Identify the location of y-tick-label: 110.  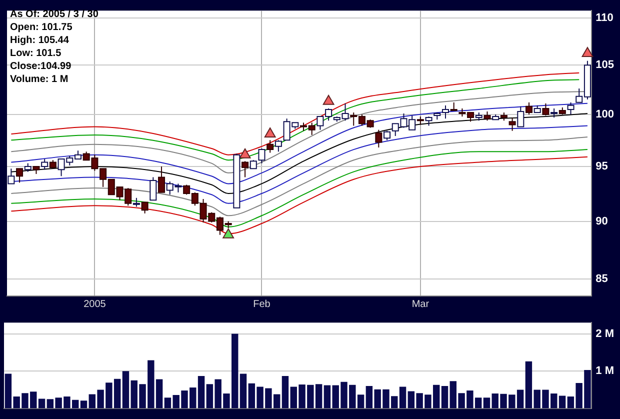
(605, 18).